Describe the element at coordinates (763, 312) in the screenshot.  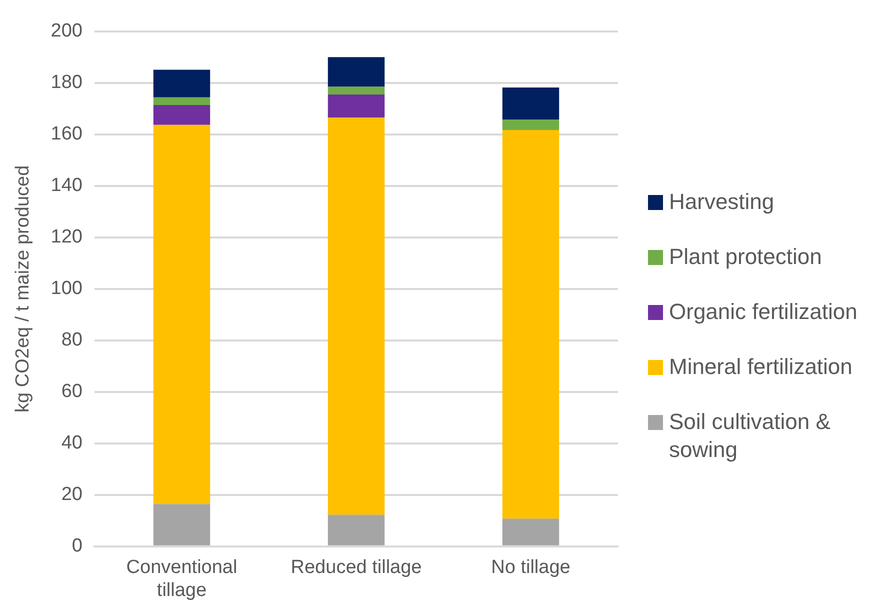
I see `legend-label: Organic fertilization` at that location.